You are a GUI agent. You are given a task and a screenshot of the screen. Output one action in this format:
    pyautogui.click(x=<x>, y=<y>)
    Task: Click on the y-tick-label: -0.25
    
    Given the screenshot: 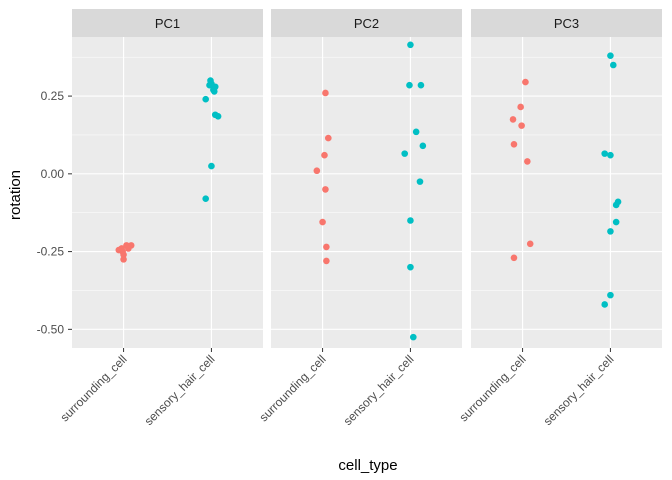 What is the action you would take?
    pyautogui.click(x=51, y=252)
    